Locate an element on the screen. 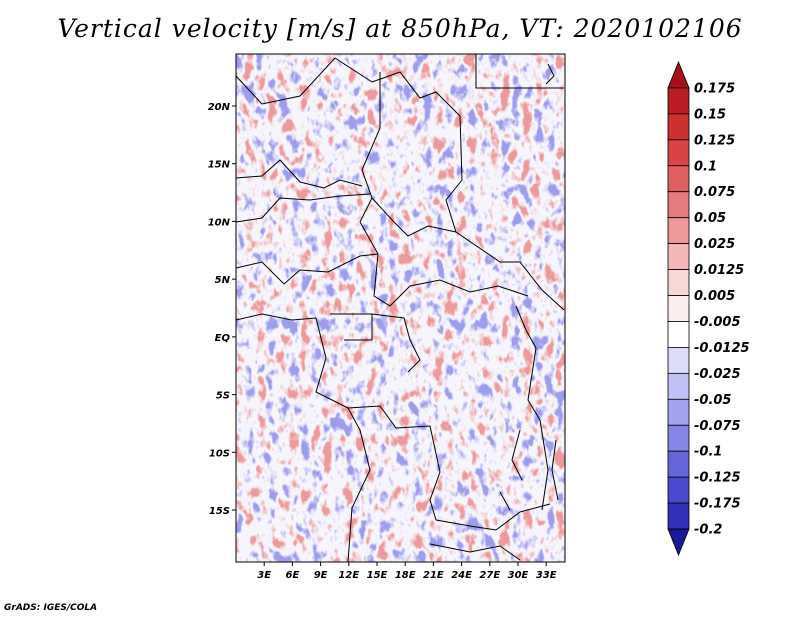 The image size is (800, 618). lon-tick-label: 3E is located at coordinates (264, 575).